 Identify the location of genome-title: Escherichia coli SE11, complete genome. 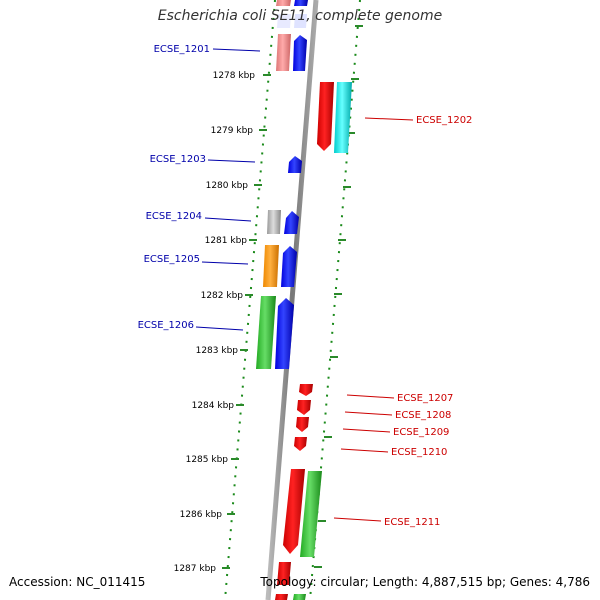
(300, 16).